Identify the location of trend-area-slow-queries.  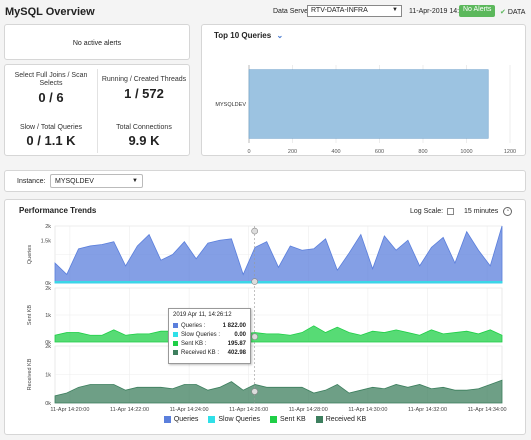
(278, 282).